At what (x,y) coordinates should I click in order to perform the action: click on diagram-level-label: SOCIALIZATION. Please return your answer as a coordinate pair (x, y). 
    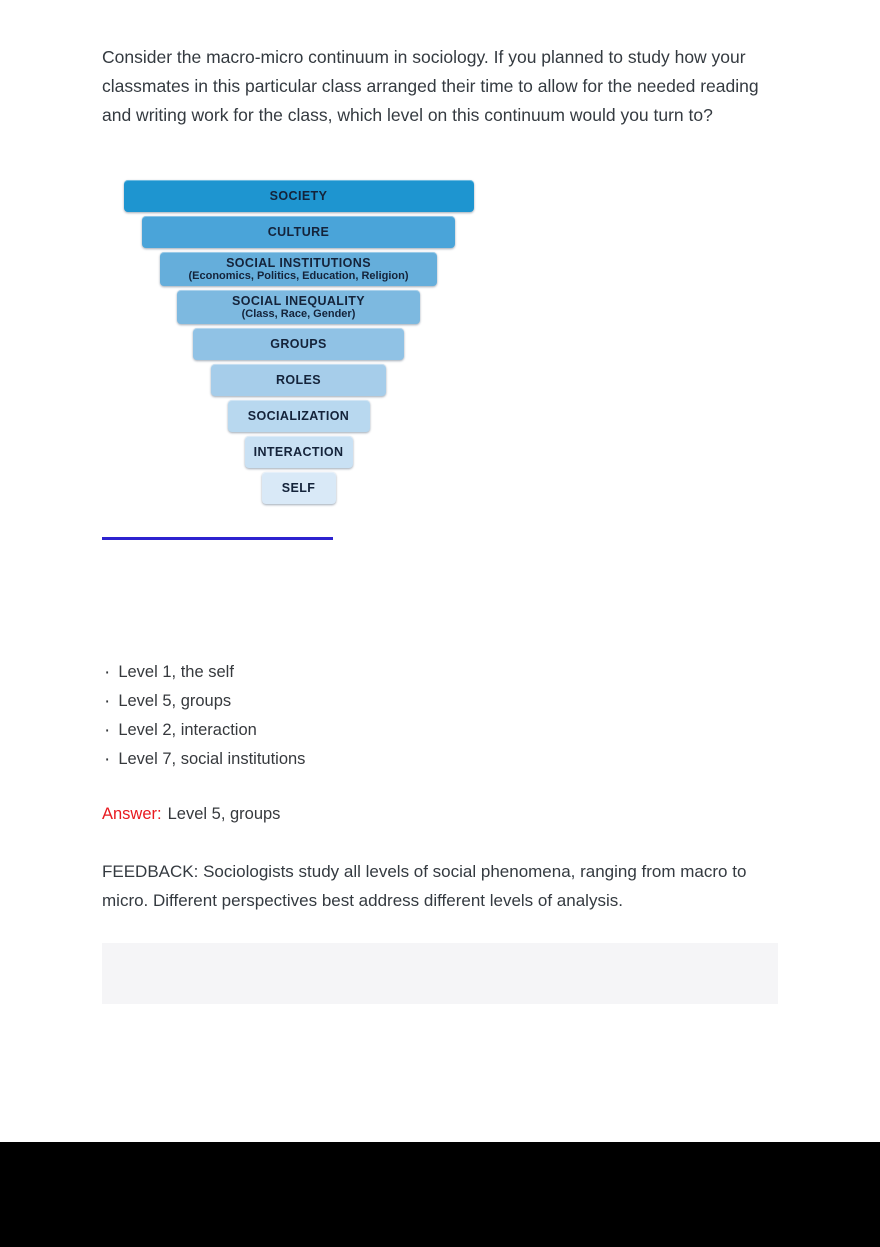
    Looking at the image, I should click on (298, 416).